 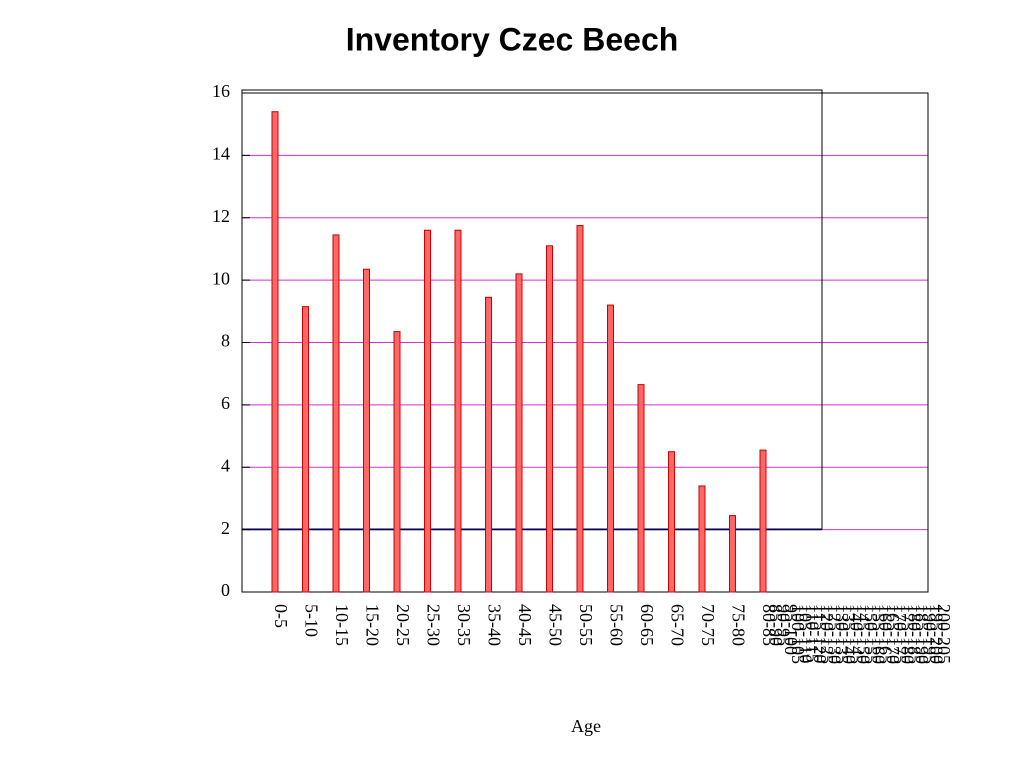 What do you see at coordinates (805, 633) in the screenshot?
I see `x-tick-label: 105-110` at bounding box center [805, 633].